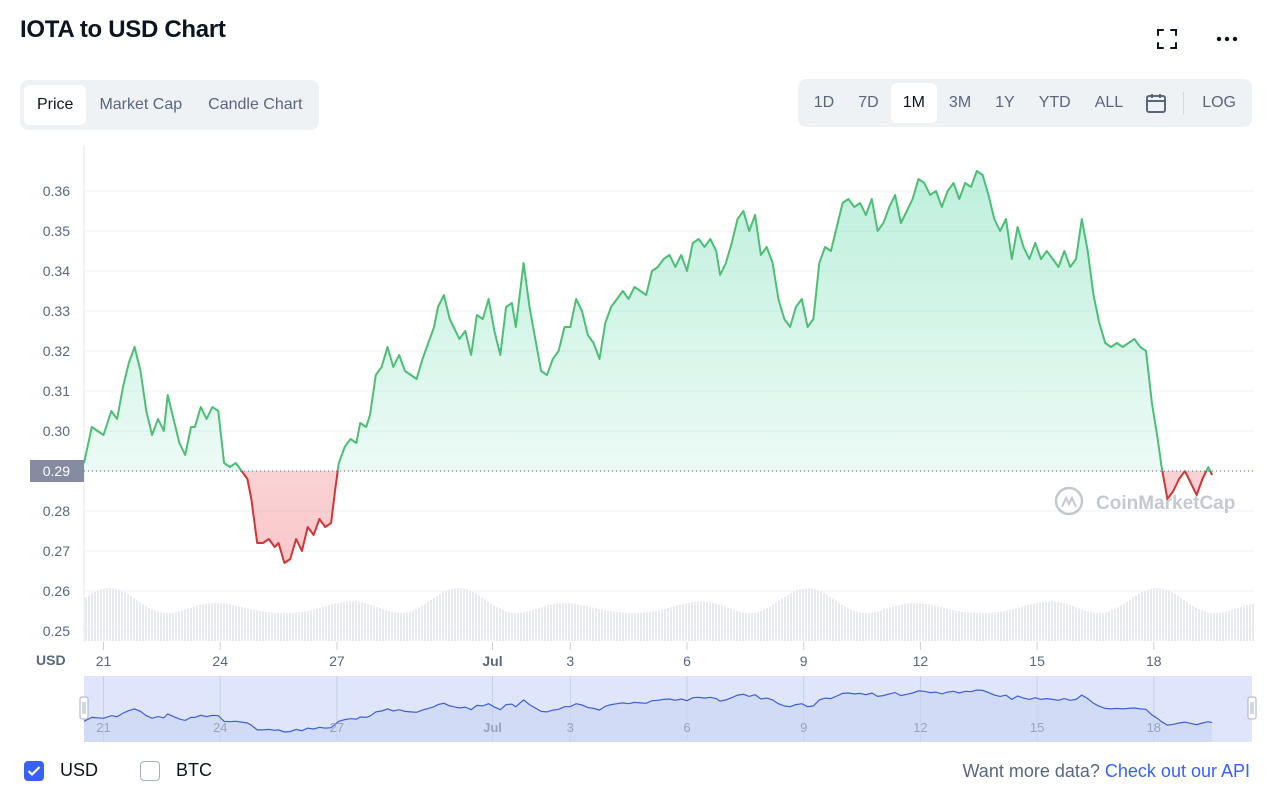  Describe the element at coordinates (913, 103) in the screenshot. I see `range-1m: 1M` at that location.